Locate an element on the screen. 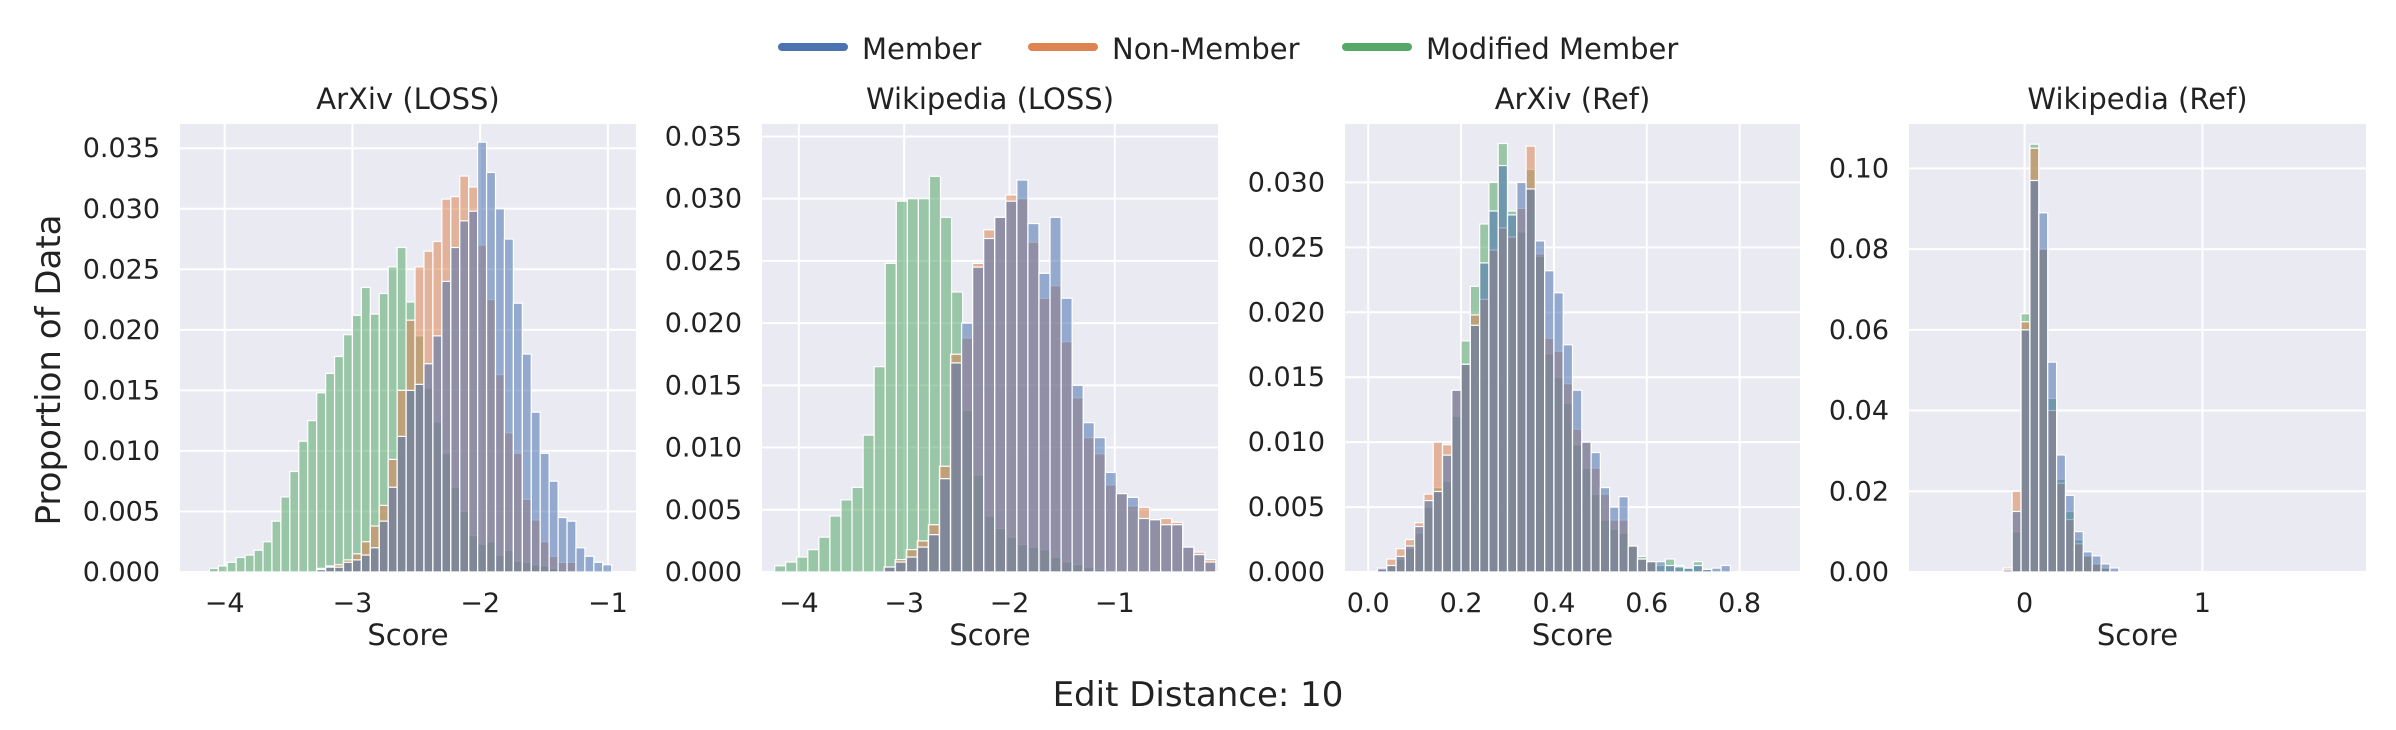 This screenshot has width=2396, height=730. legend-label-modified-member: Modified Member is located at coordinates (1552, 49).